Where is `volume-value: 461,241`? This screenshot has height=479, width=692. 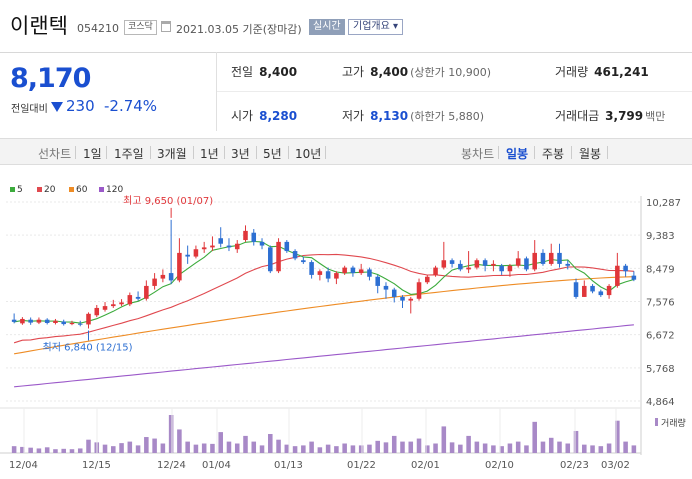 volume-value: 461,241 is located at coordinates (621, 72).